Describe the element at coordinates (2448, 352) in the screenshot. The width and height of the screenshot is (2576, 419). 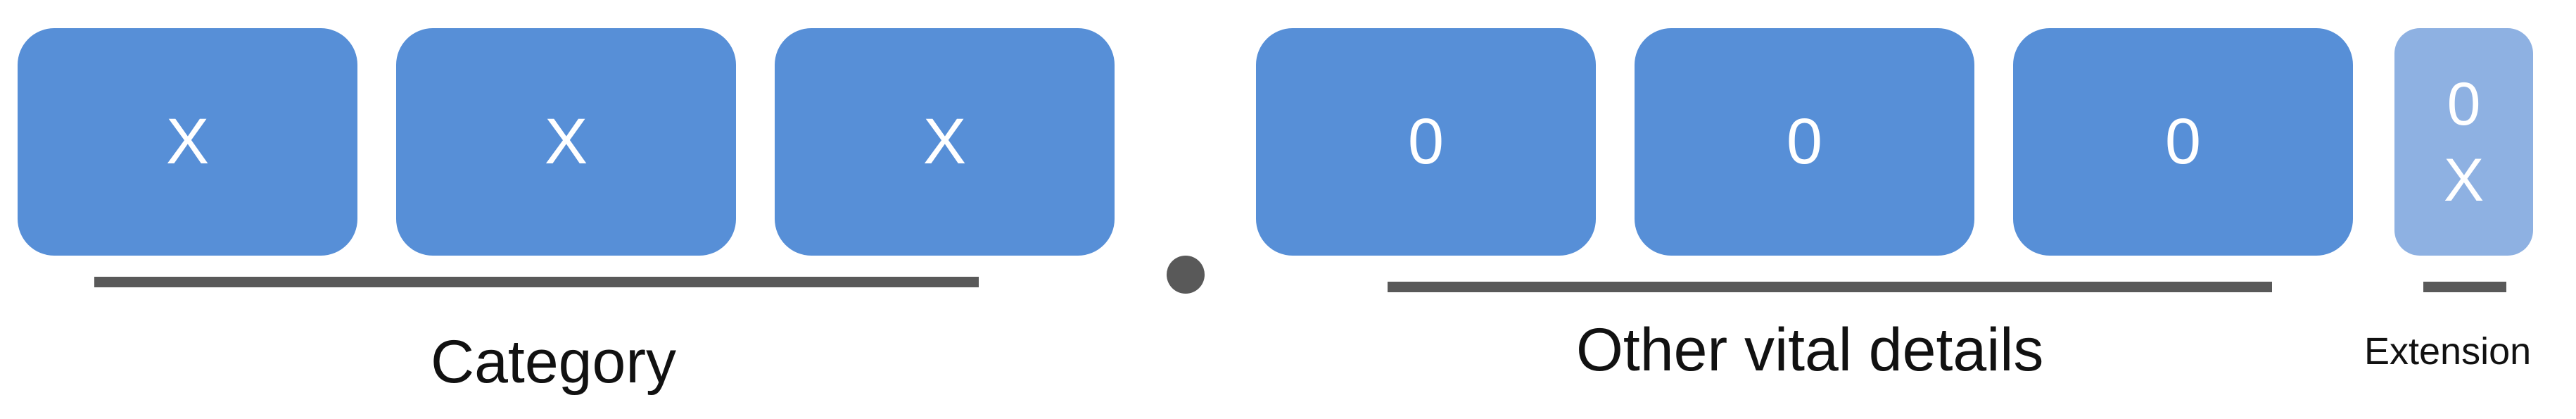
I see `extension-label: Extension` at that location.